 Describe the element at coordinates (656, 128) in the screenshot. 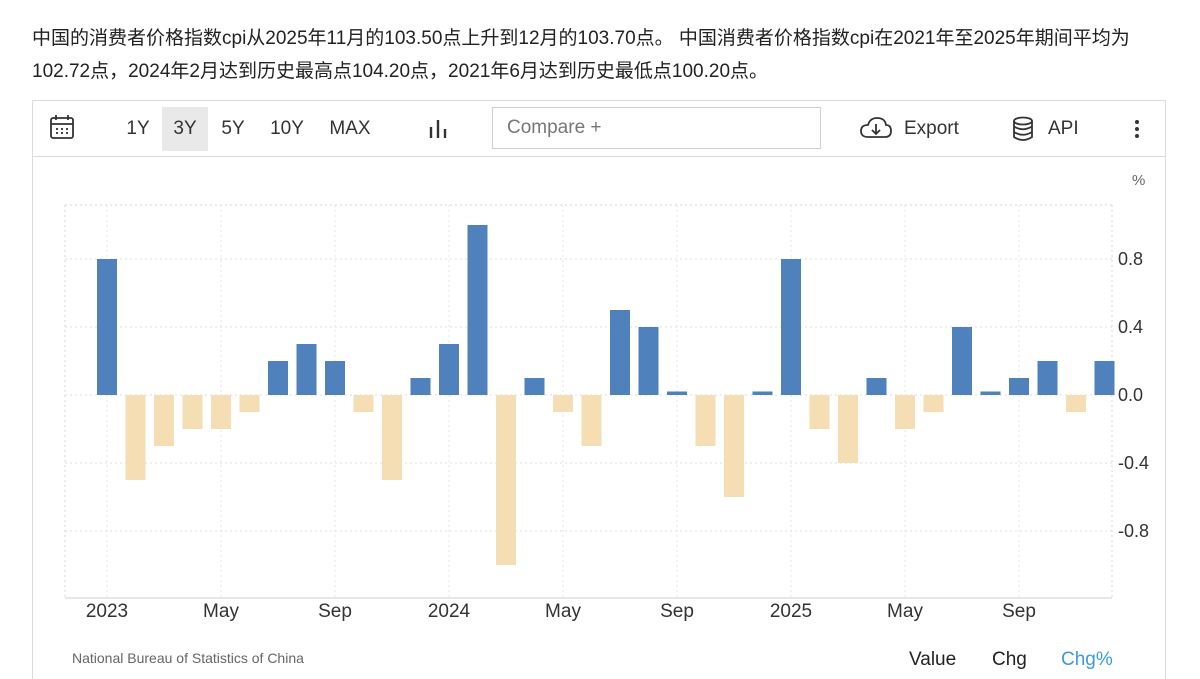

I see `compare-input: Compare +` at that location.